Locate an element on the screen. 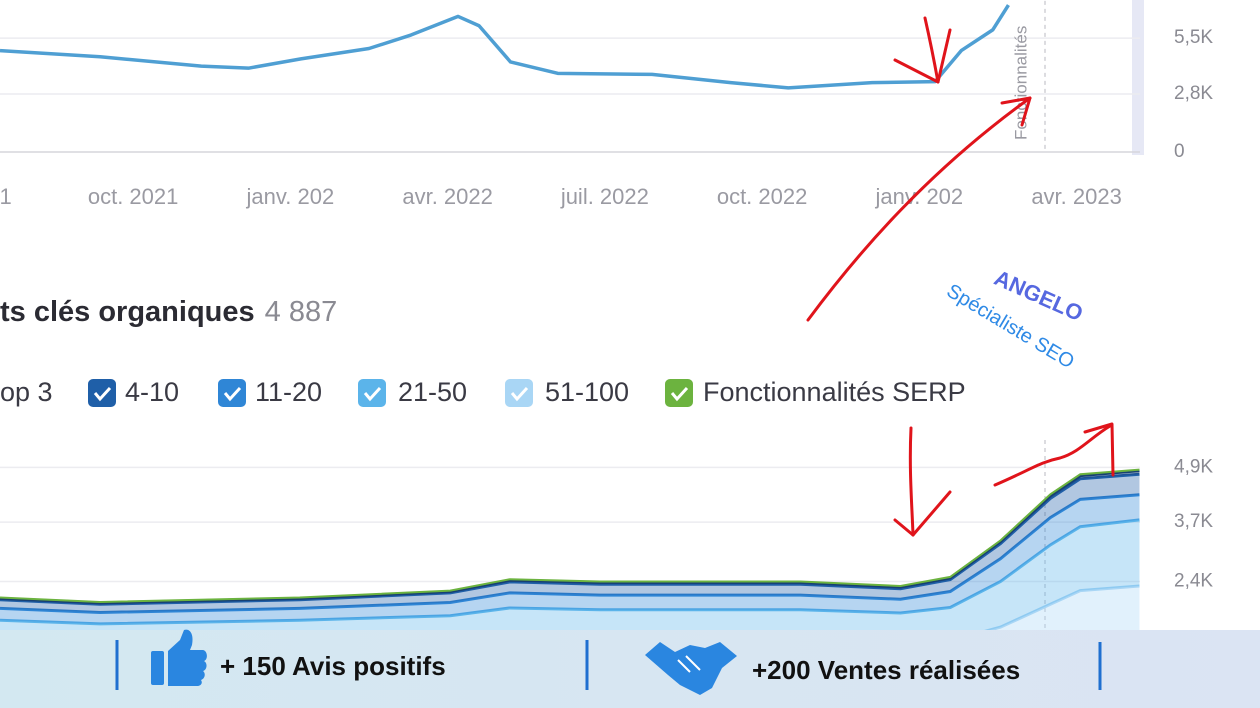 The height and width of the screenshot is (708, 1260). title-value: 4 887 is located at coordinates (301, 312).